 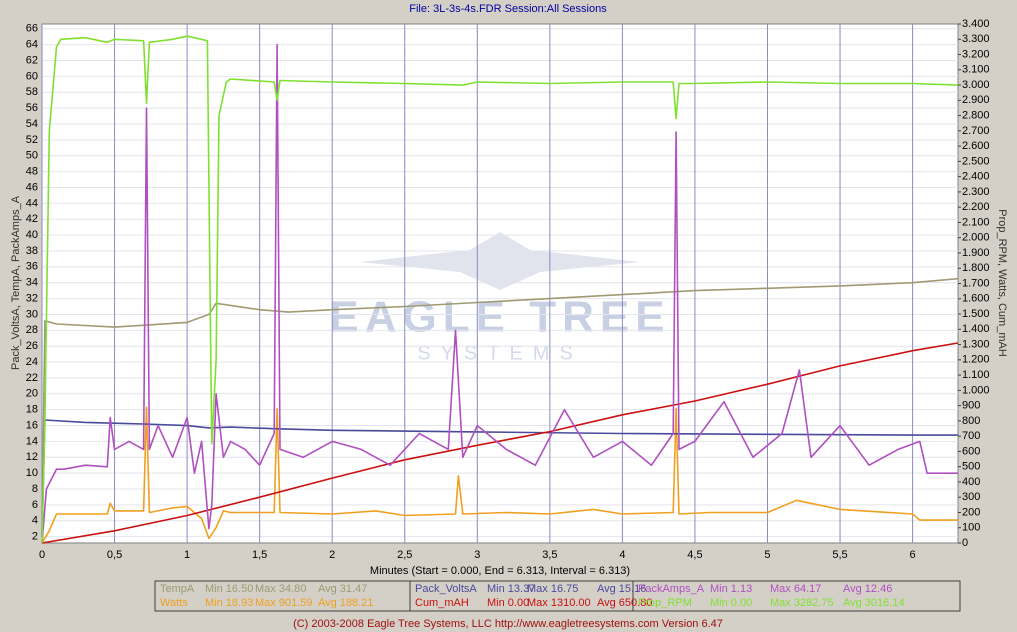 What do you see at coordinates (500, 261) in the screenshot?
I see `watermark-logo` at bounding box center [500, 261].